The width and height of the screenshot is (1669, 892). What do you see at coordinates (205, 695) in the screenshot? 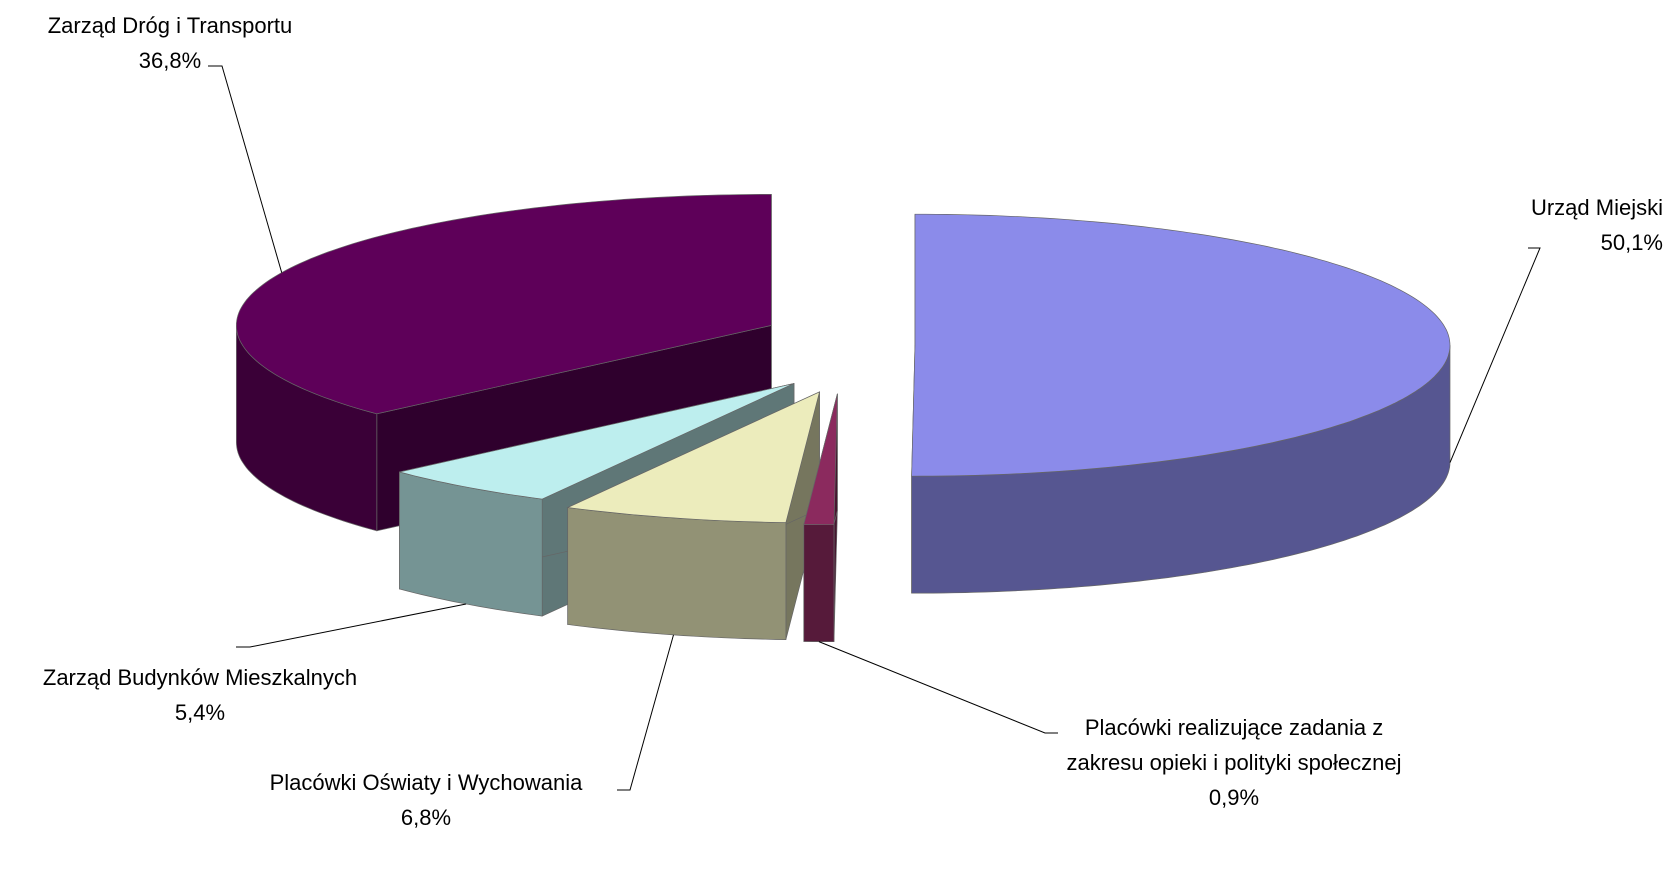
I see `data-label: Zarząd Budynków Mieszkalnych 5,4%` at bounding box center [205, 695].